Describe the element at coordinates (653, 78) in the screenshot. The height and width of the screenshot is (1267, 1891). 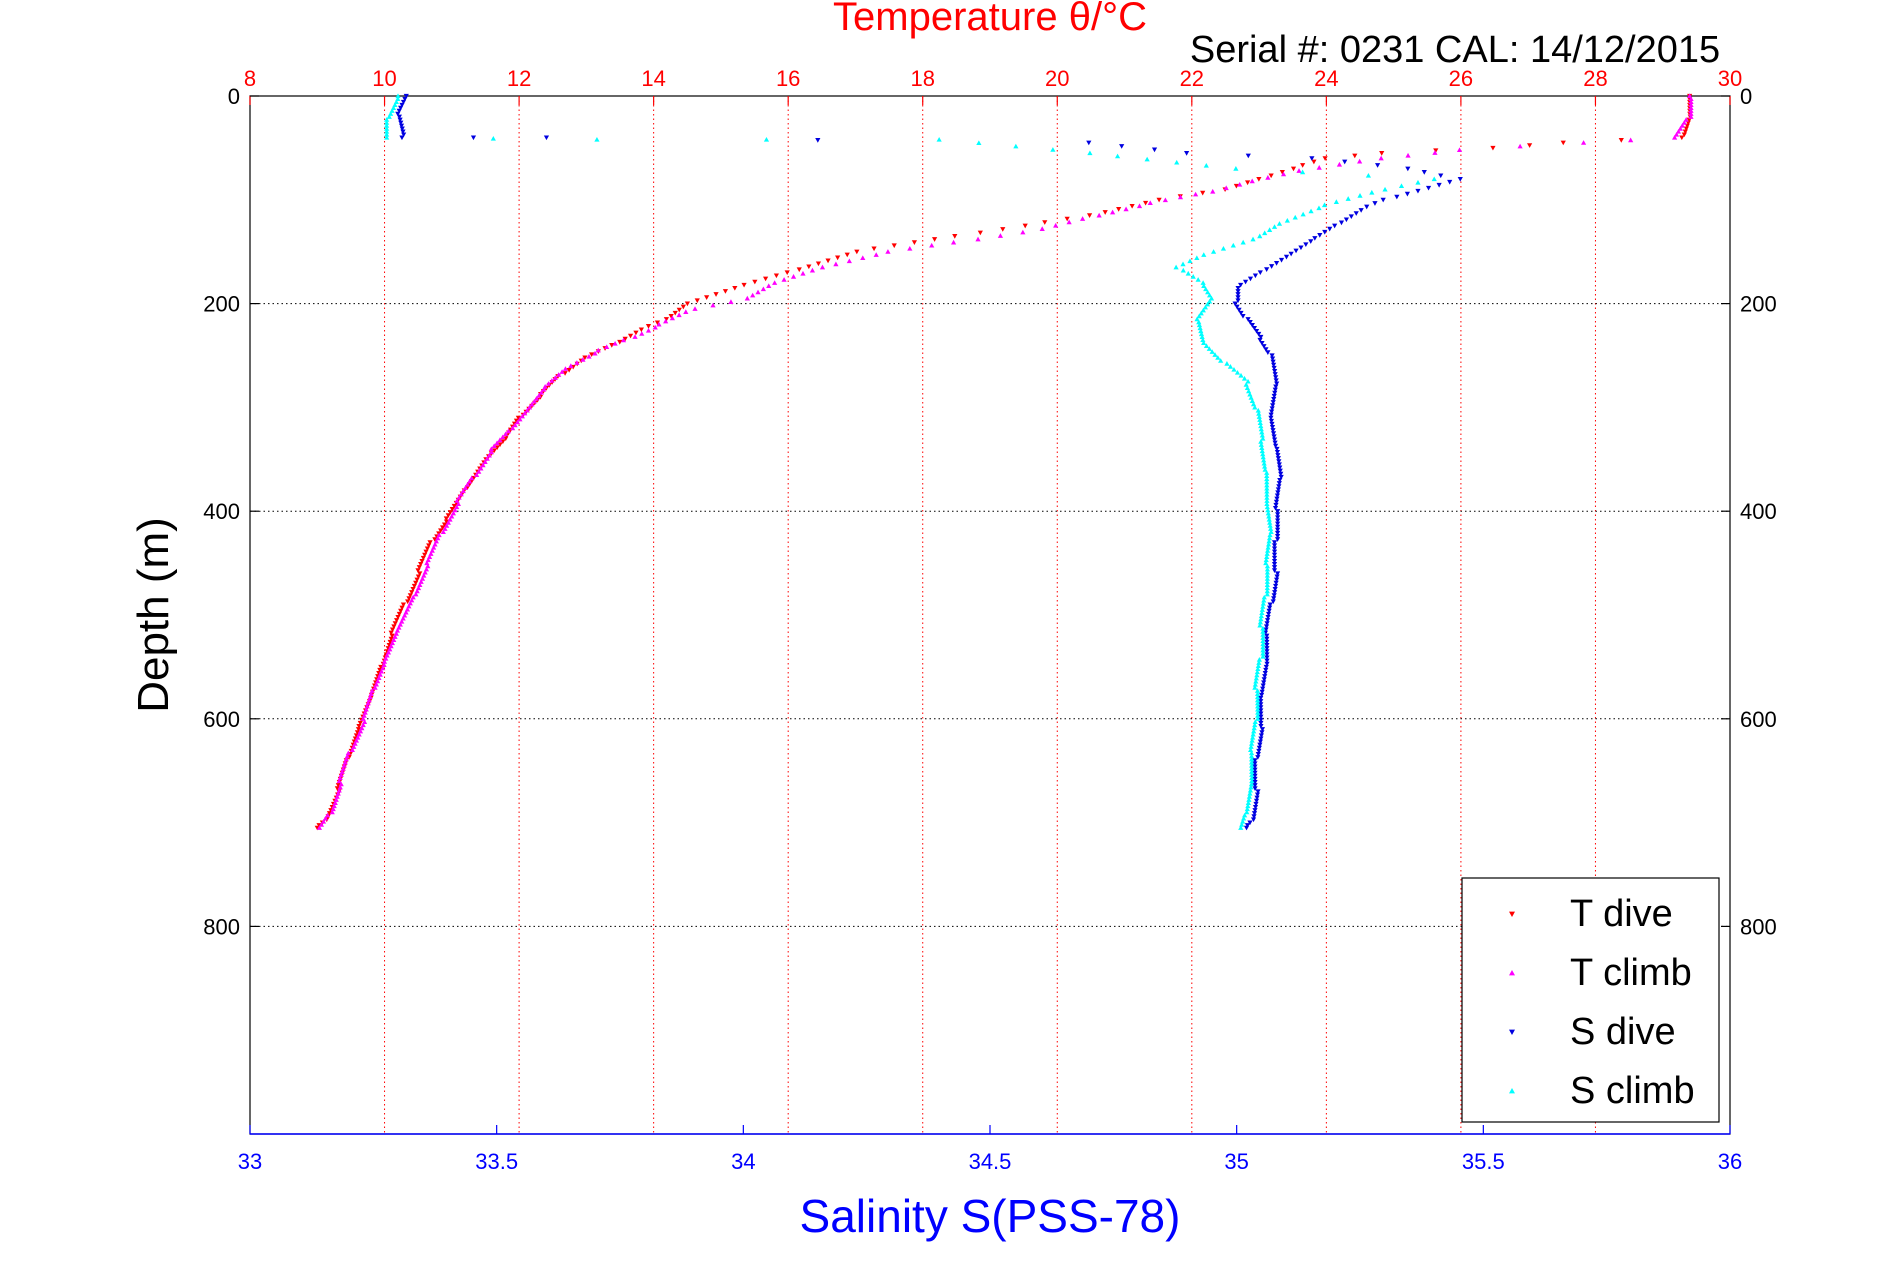
I see `temperature-tick-label: 14` at that location.